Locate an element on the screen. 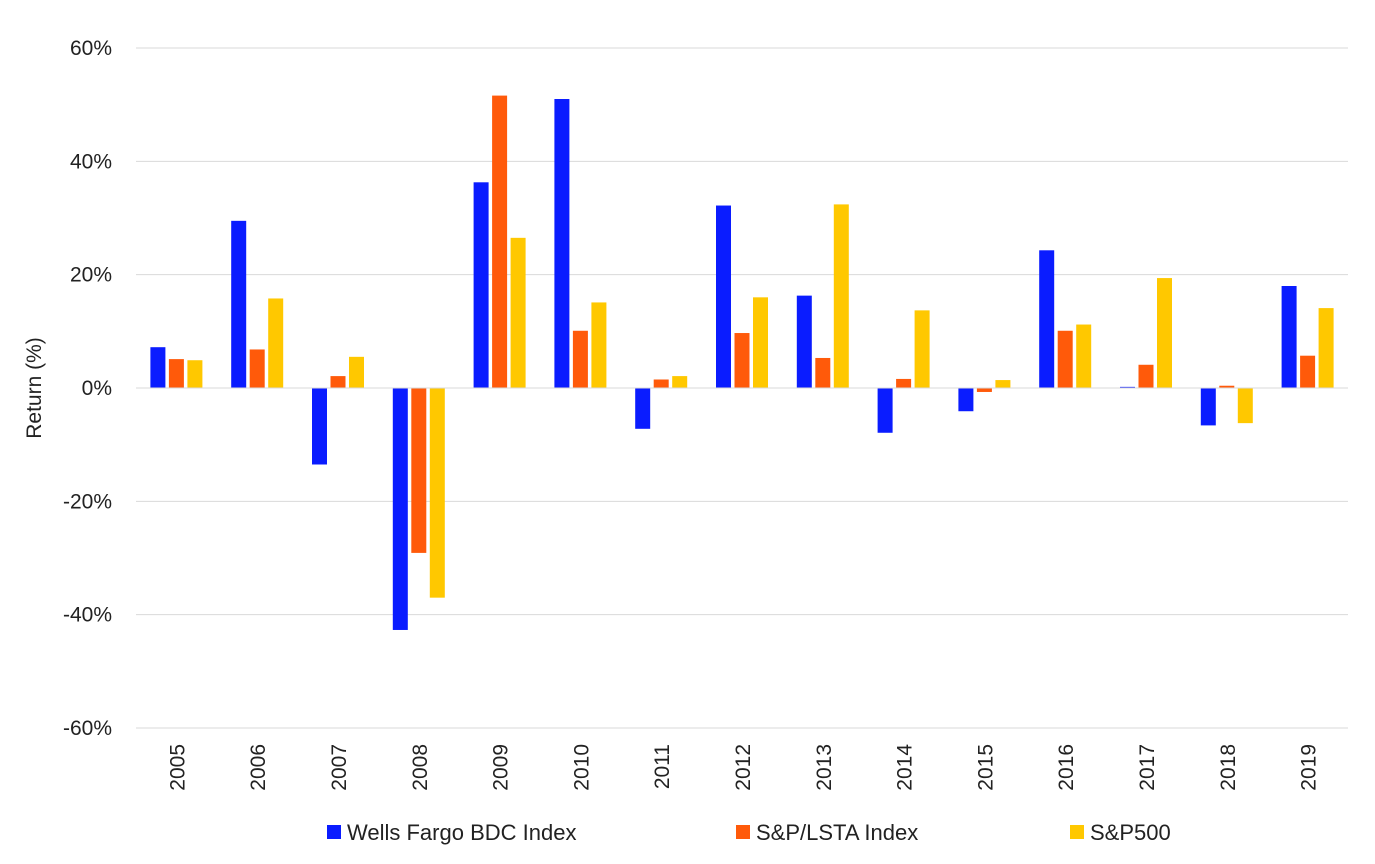 The image size is (1375, 864). x-tick-label: 2009 is located at coordinates (501, 767).